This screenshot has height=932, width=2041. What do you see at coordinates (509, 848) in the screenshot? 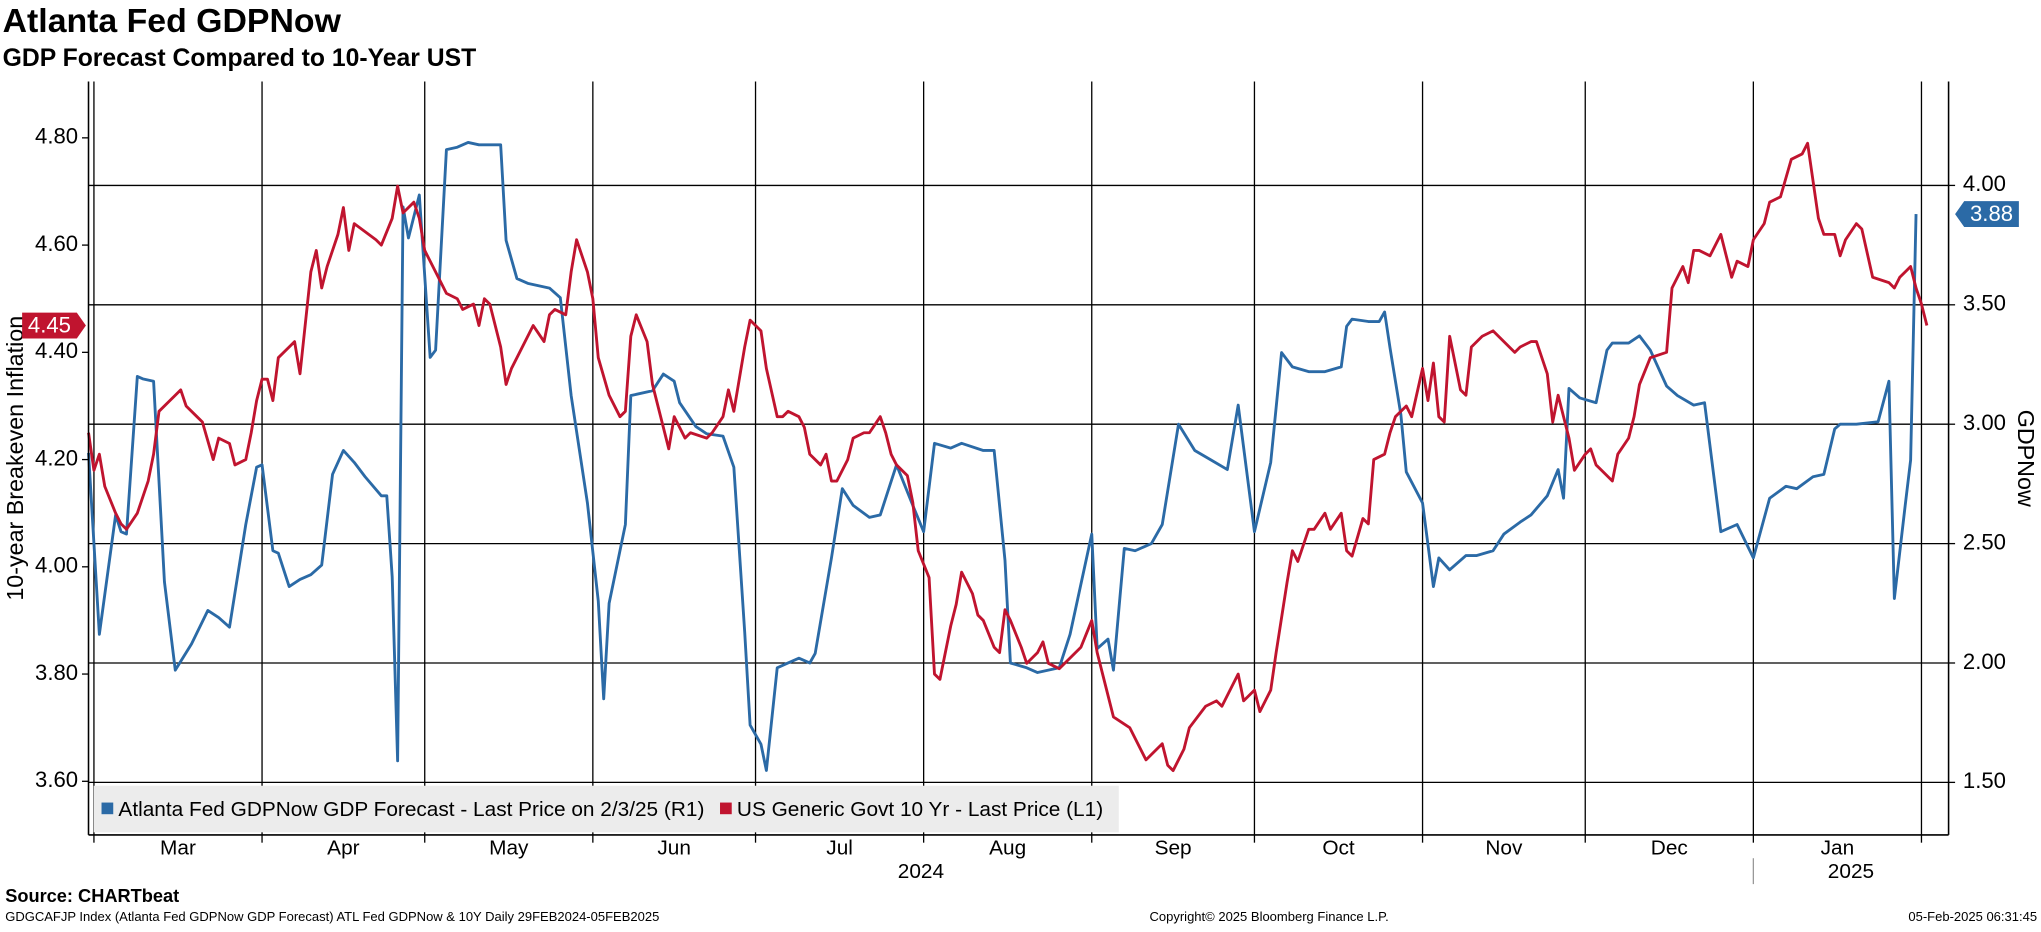
I see `x-tick-label: May` at bounding box center [509, 848].